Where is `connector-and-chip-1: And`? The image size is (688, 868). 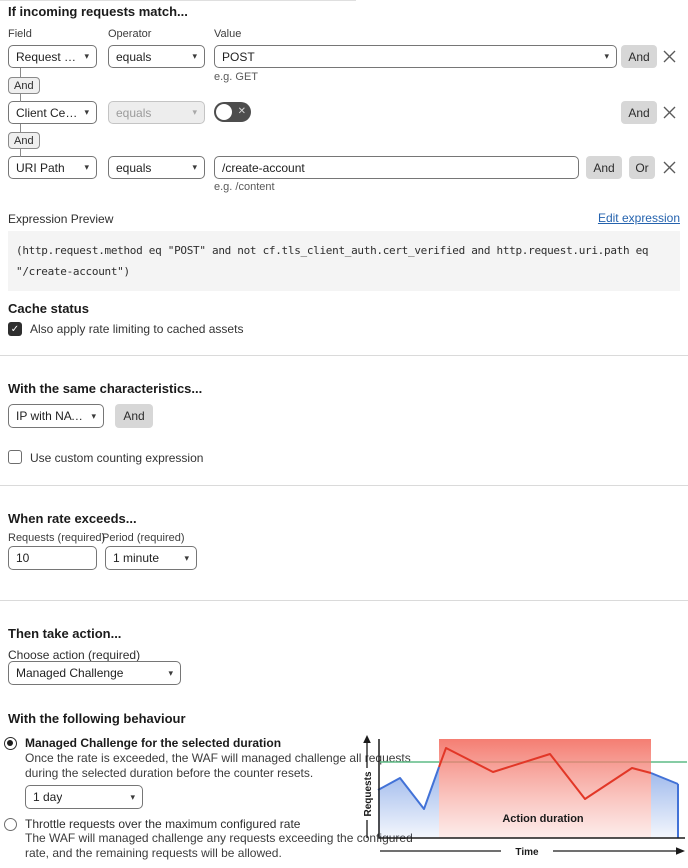
connector-and-chip-1: And is located at coordinates (24, 85).